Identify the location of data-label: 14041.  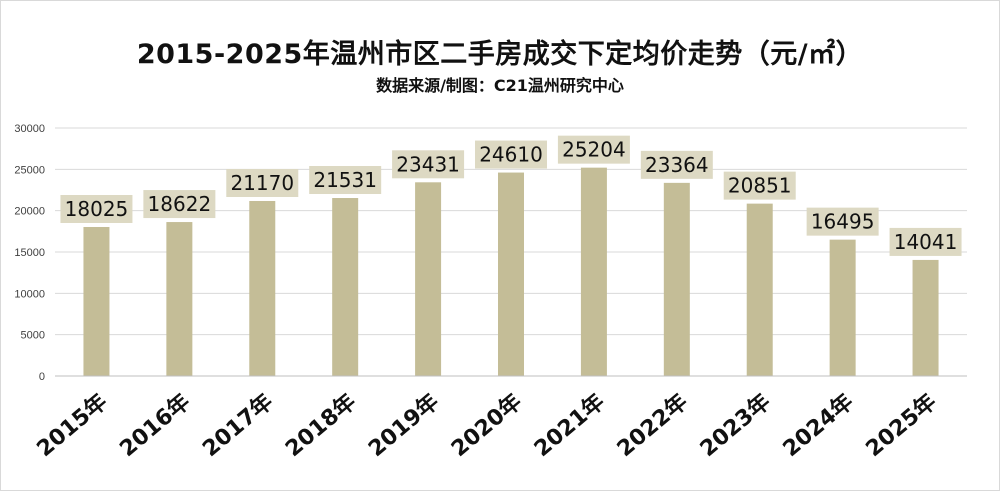
(926, 242).